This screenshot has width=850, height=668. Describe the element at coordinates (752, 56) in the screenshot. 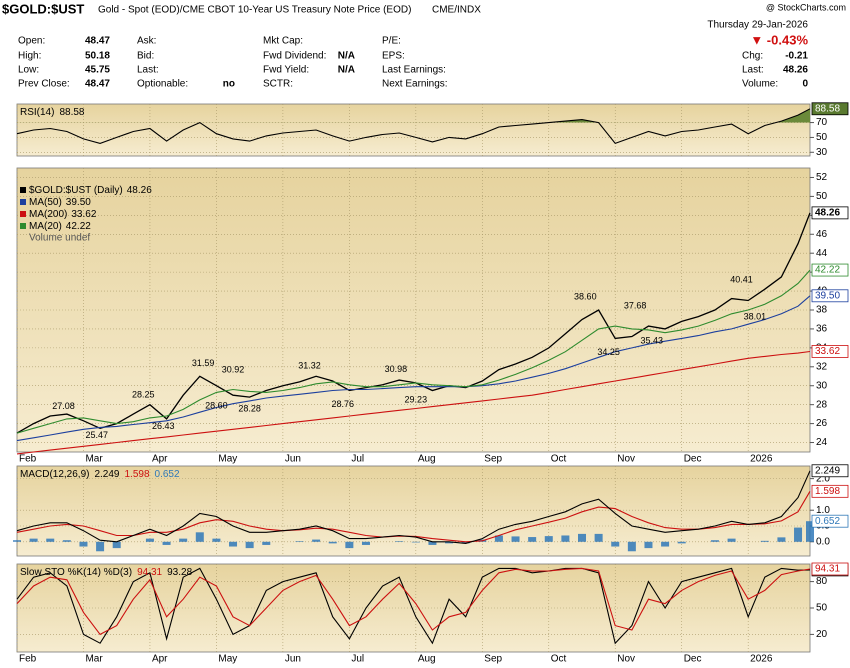

I see `quote-label: Chg:` at that location.